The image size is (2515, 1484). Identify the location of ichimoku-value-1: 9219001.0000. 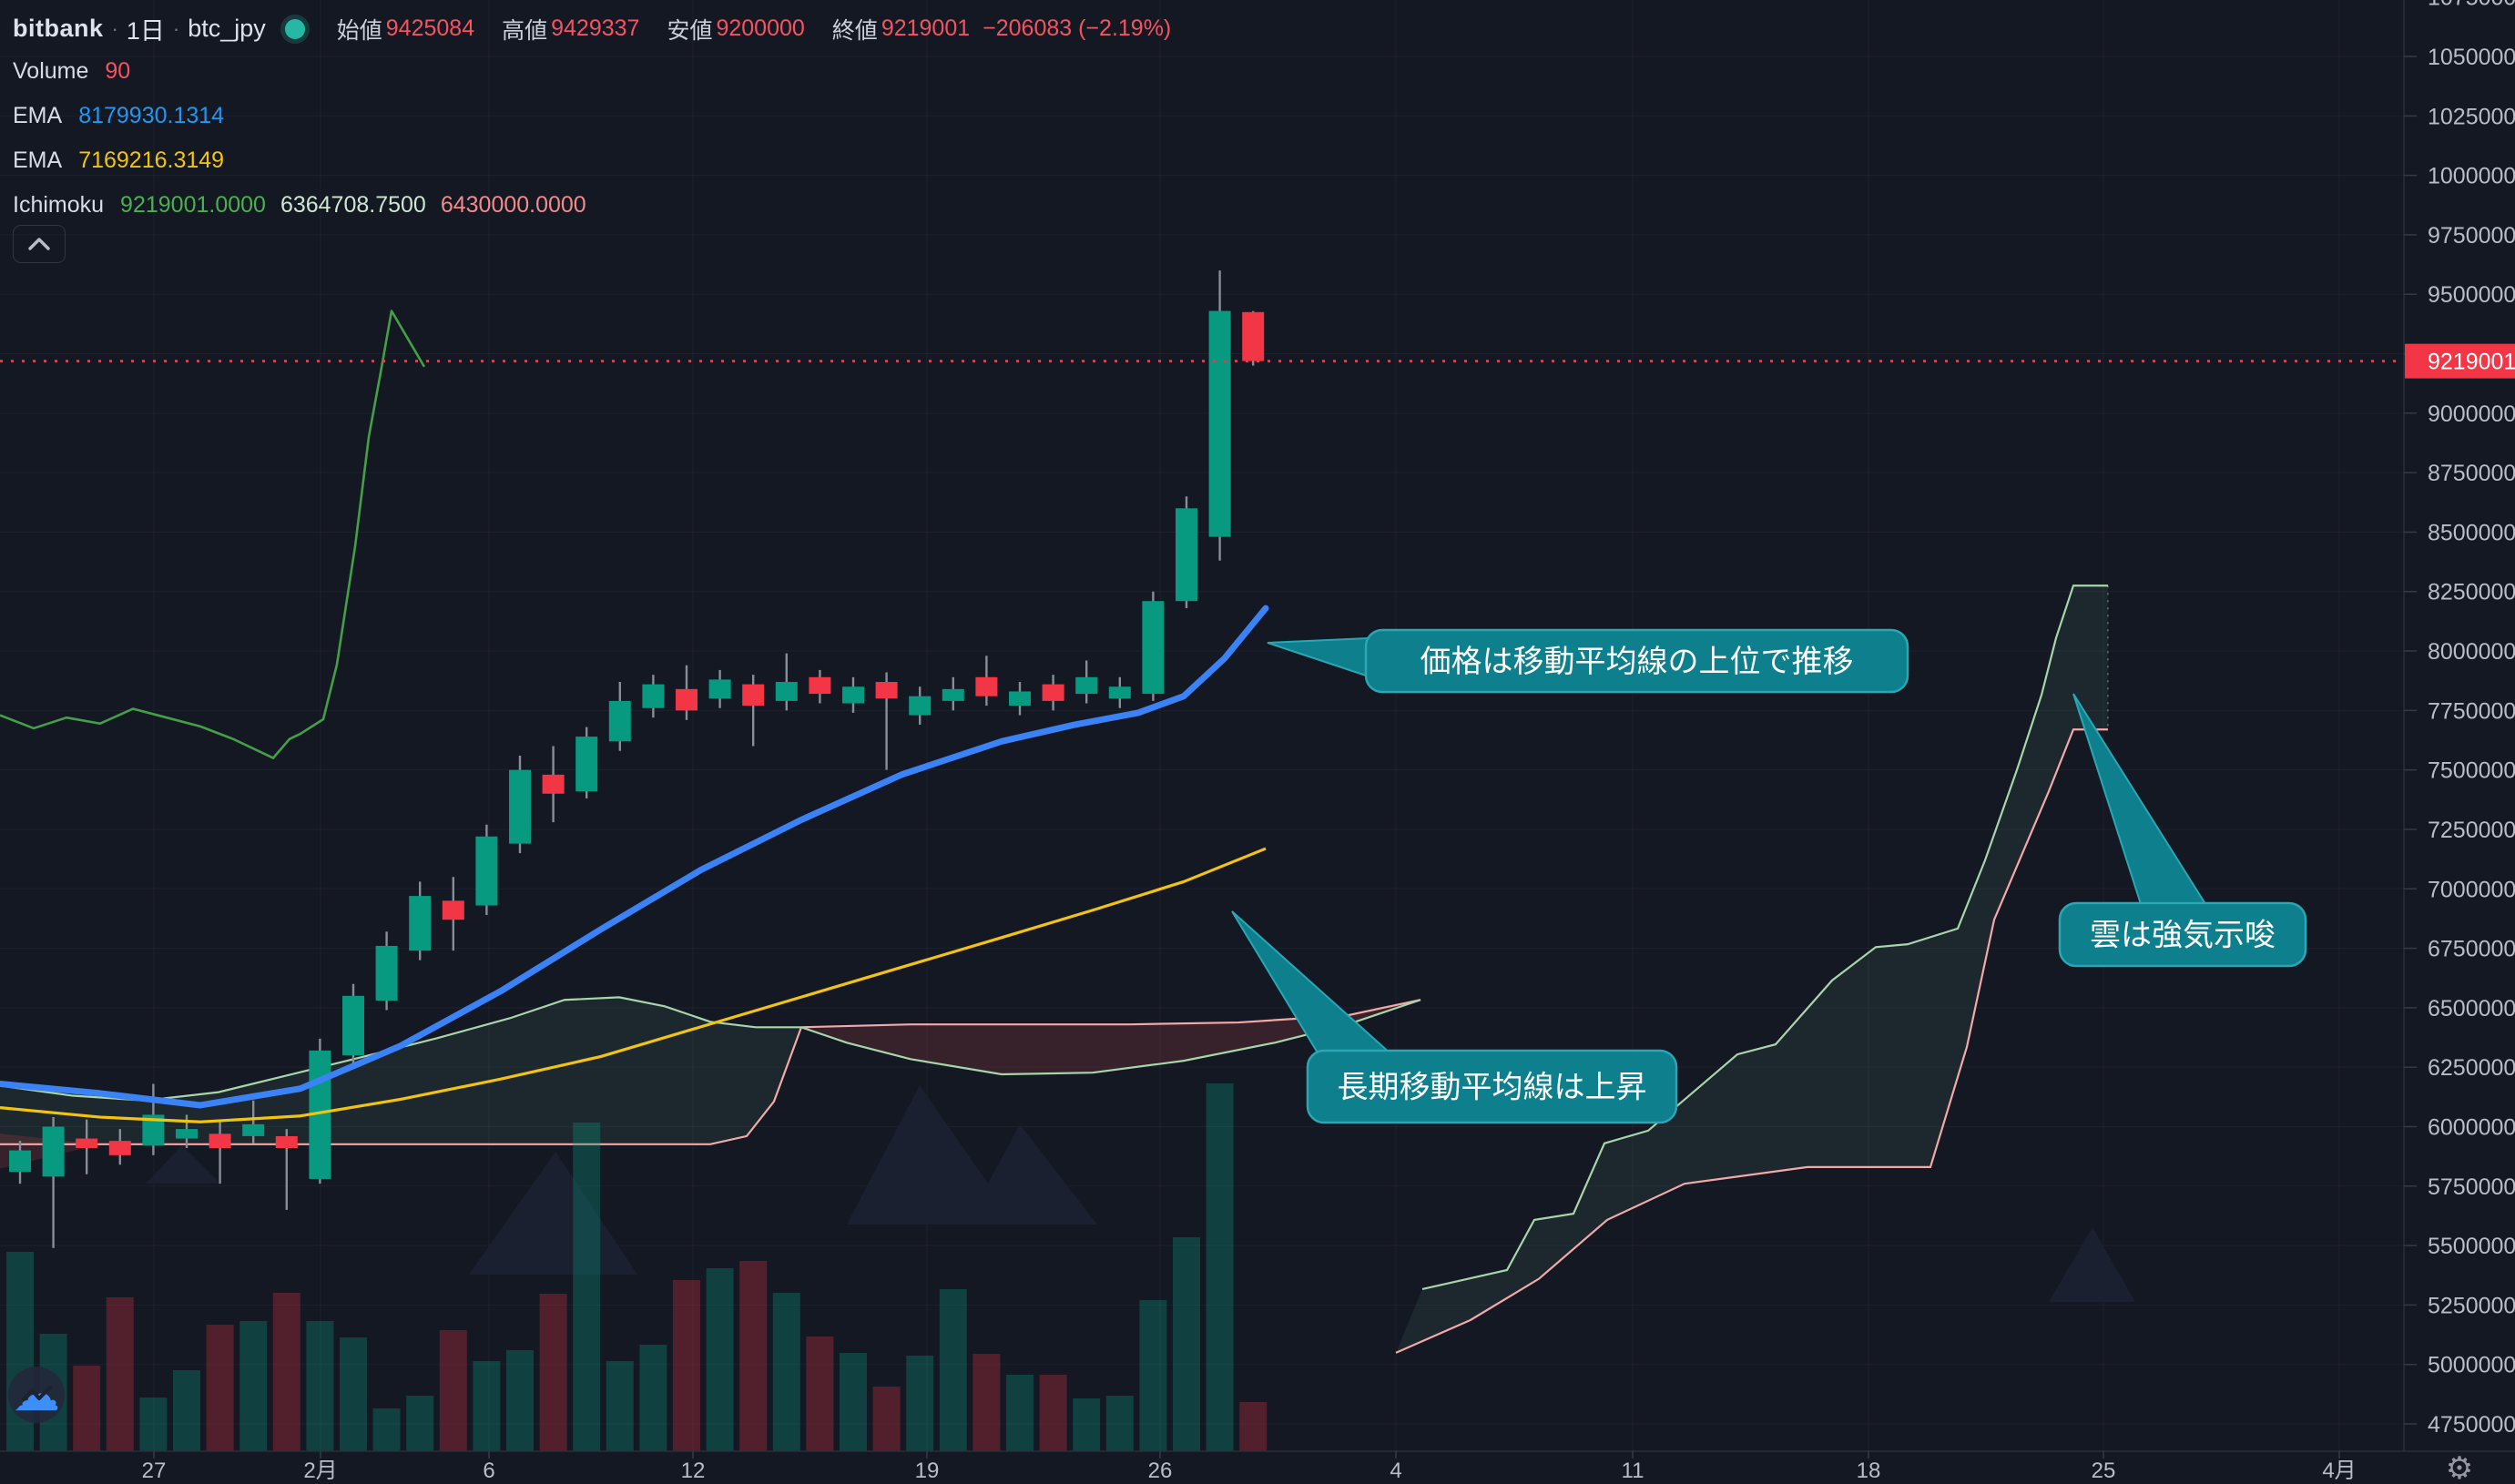
(193, 205).